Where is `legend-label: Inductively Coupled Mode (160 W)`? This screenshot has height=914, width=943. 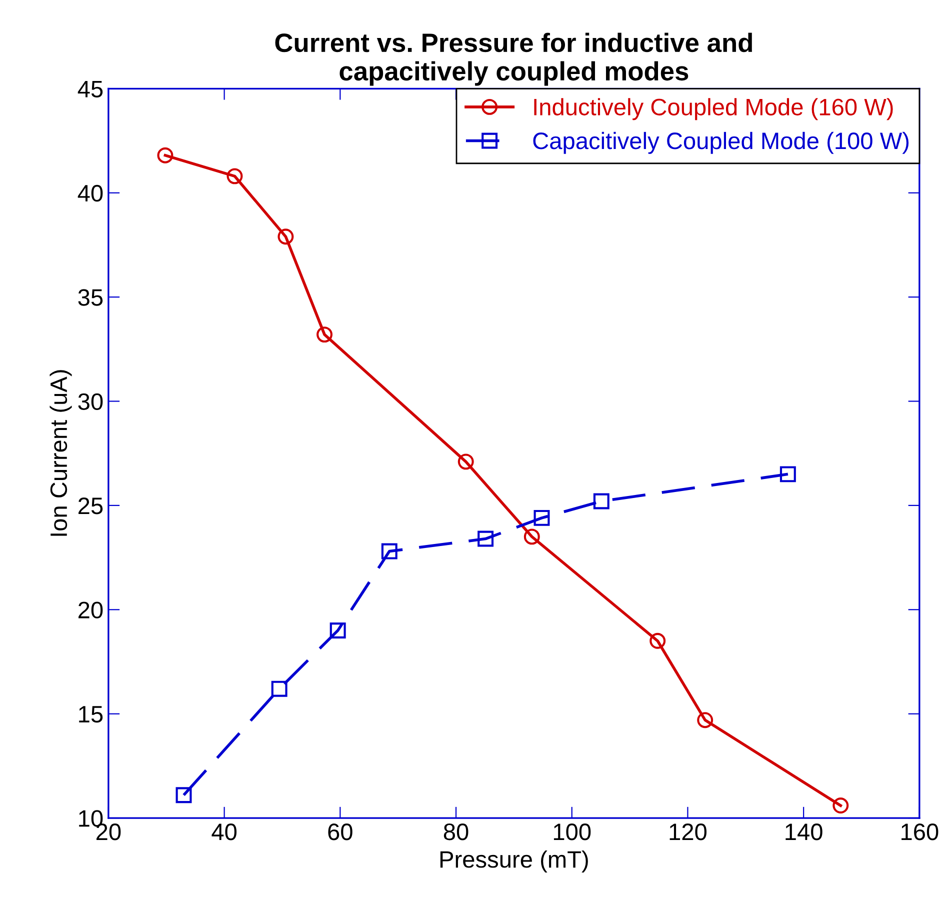 legend-label: Inductively Coupled Mode (160 W) is located at coordinates (713, 109).